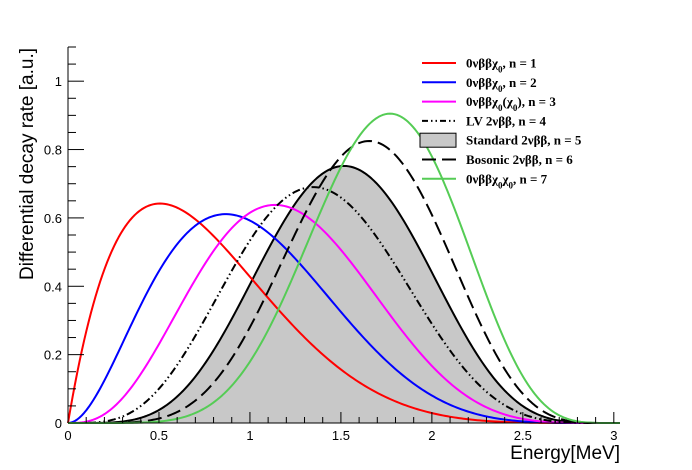 Image resolution: width=692 pixels, height=470 pixels. I want to click on x-tick-label: 2, so click(431, 435).